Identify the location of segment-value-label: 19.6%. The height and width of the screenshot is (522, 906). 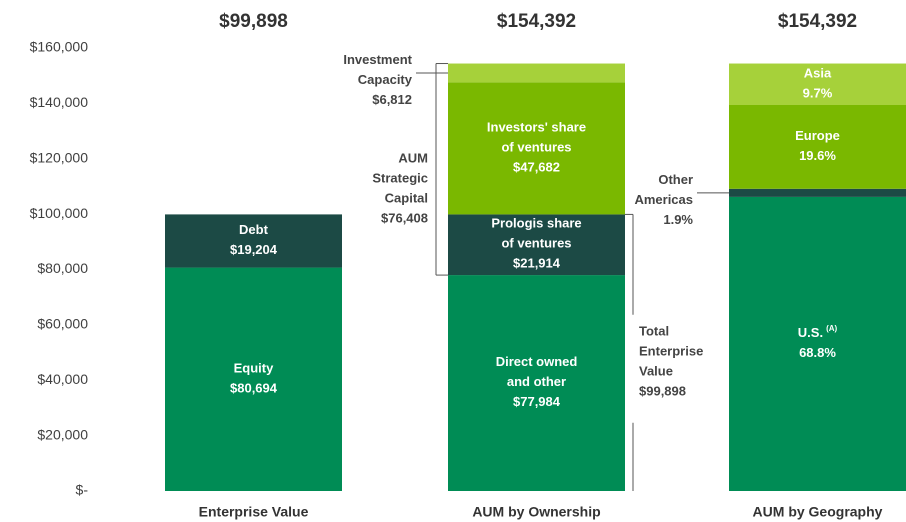
(817, 155).